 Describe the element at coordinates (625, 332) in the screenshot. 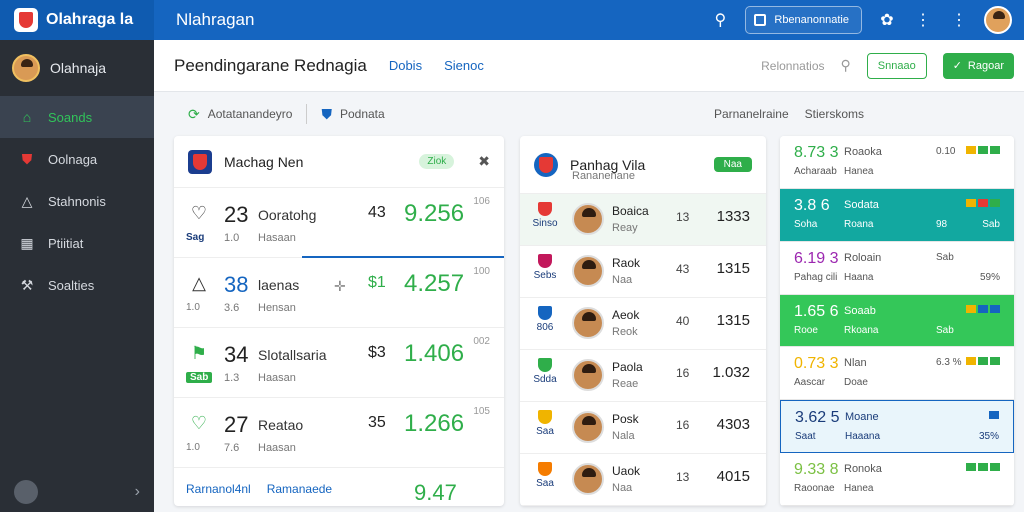

I see `player-sub: Reok` at that location.